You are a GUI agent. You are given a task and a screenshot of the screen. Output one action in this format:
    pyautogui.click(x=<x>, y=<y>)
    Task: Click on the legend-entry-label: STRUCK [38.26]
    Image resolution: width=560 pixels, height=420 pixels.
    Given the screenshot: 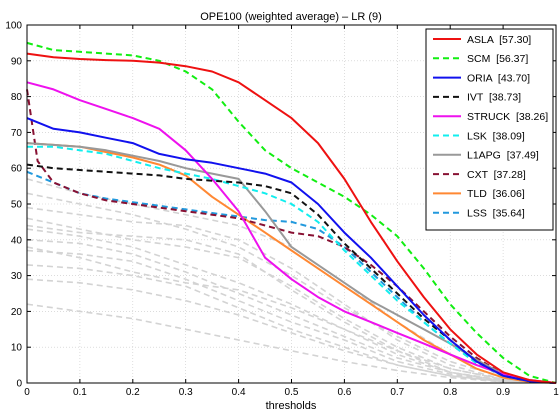 What is the action you would take?
    pyautogui.click(x=507, y=117)
    